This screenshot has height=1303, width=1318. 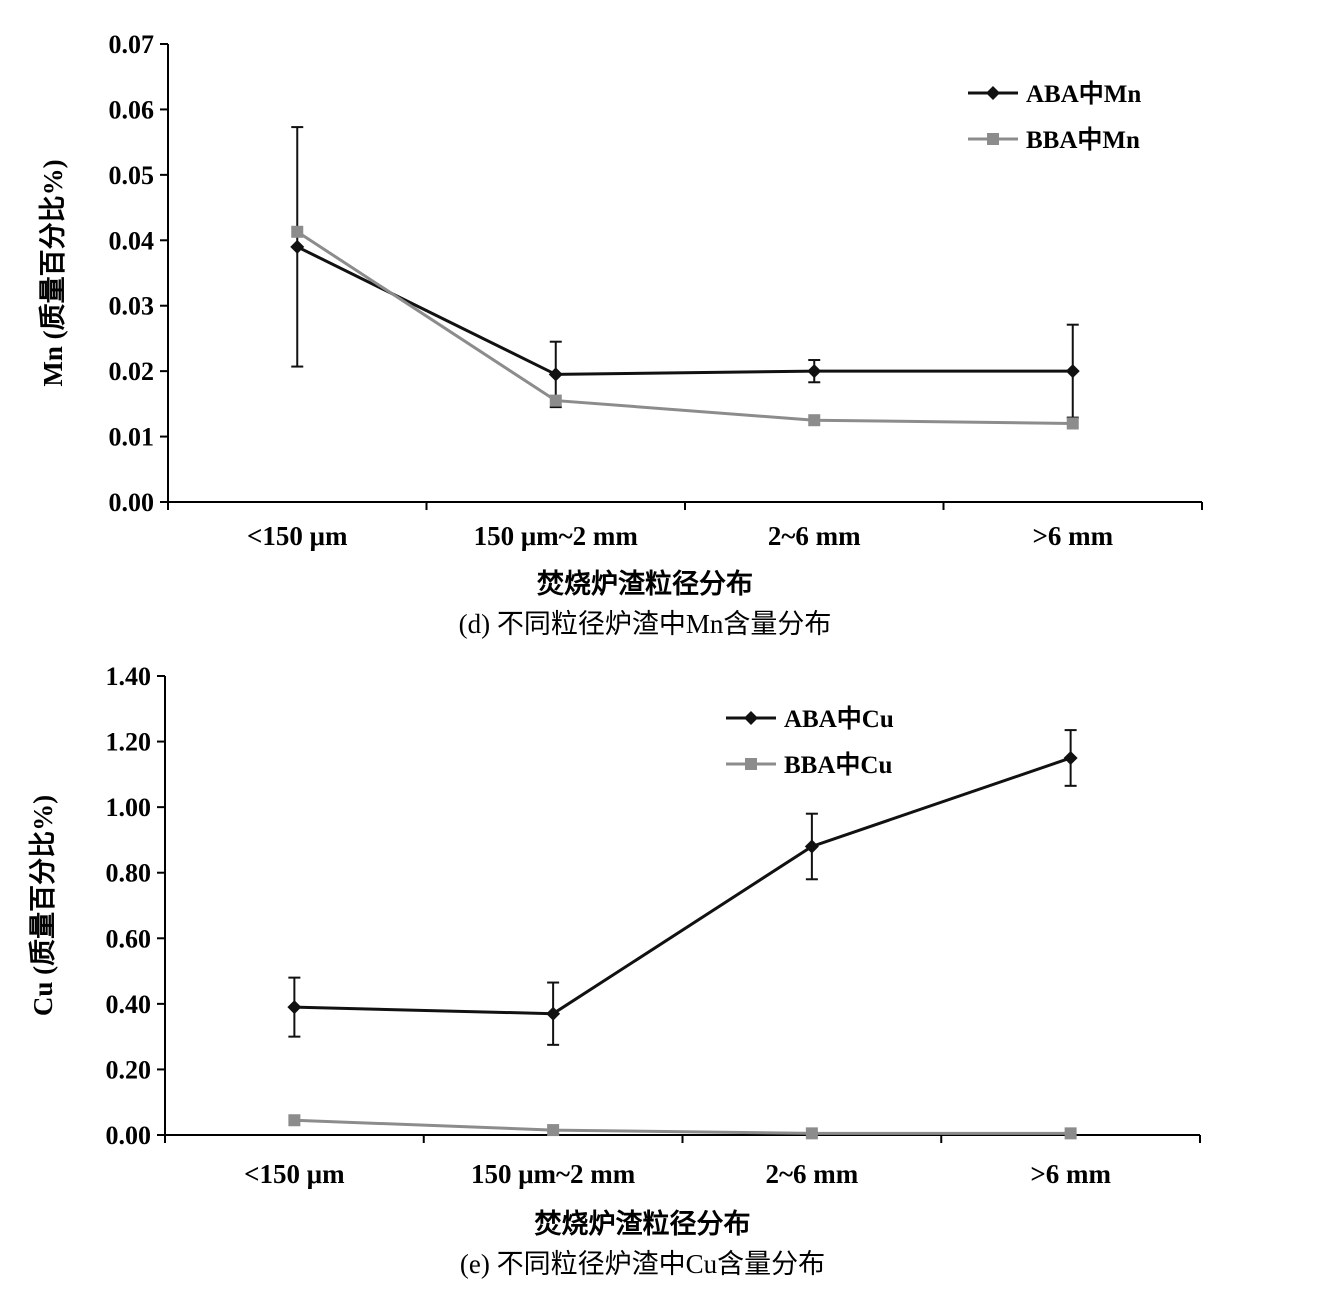 I want to click on chart-1-y-tick-label: 0.01, so click(x=132, y=437).